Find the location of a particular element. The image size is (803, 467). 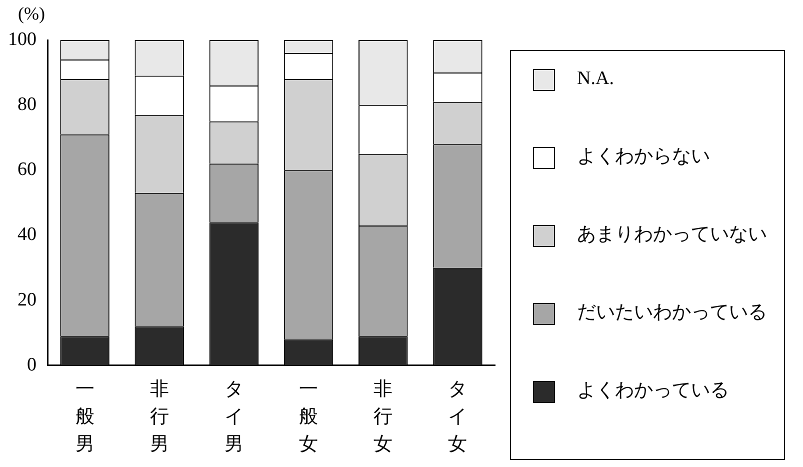

y-axis-title: (%) is located at coordinates (31, 14).